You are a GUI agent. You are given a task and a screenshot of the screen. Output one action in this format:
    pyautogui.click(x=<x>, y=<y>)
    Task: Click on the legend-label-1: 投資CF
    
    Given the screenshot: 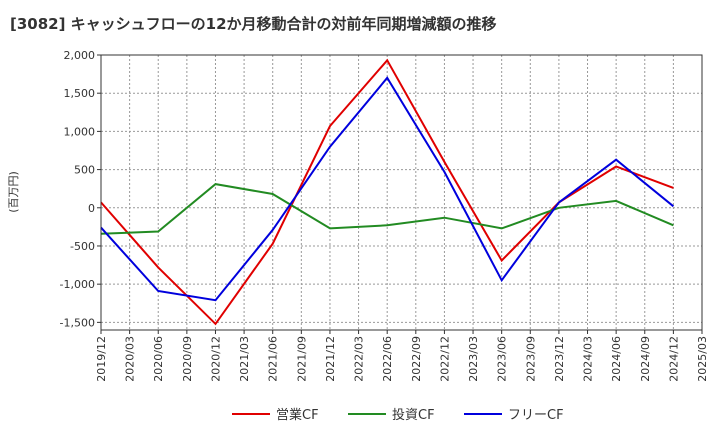 What is the action you would take?
    pyautogui.click(x=413, y=415)
    